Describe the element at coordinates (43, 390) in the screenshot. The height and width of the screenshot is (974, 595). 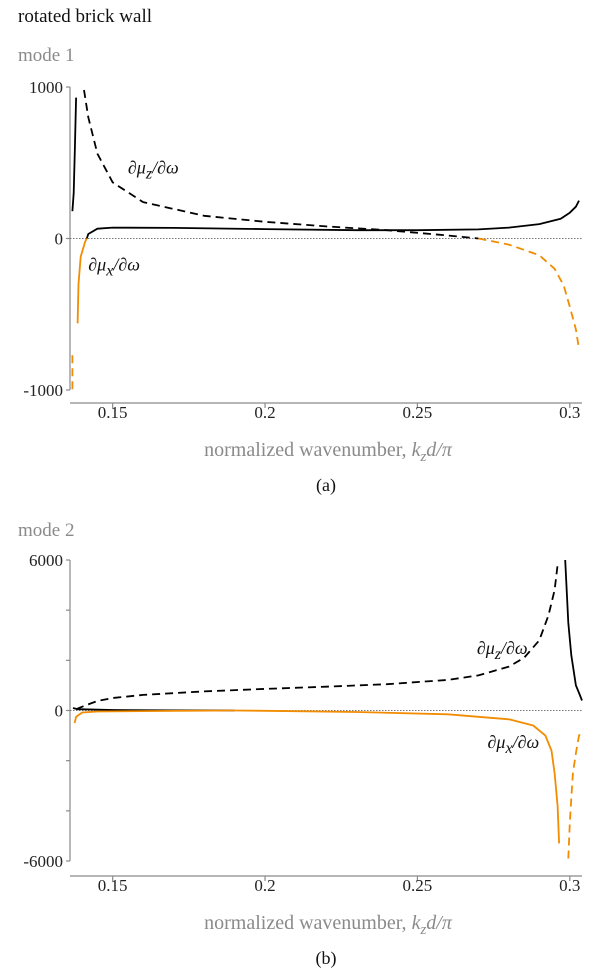
I see `y-tick-label: -1000` at that location.